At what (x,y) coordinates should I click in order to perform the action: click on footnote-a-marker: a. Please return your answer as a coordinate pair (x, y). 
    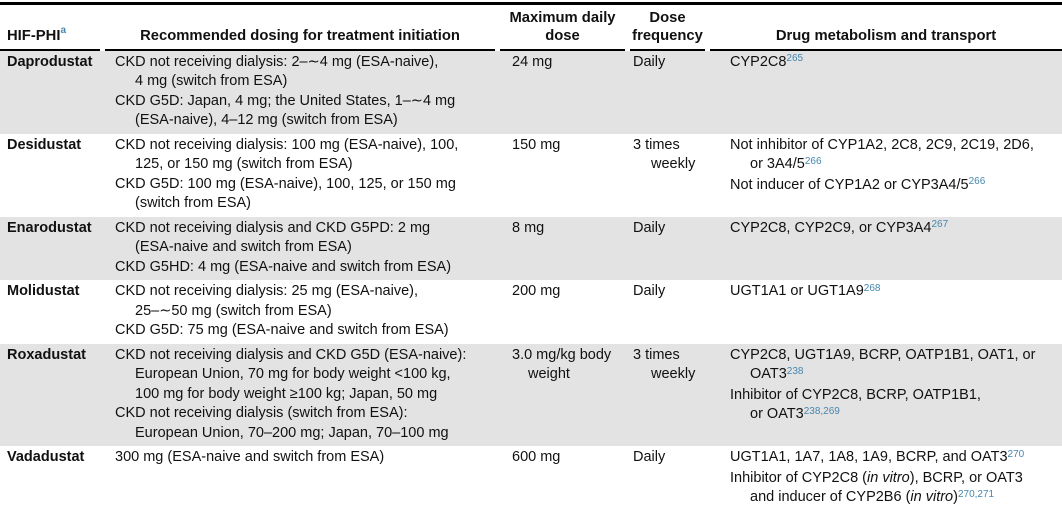
    Looking at the image, I should click on (63, 30).